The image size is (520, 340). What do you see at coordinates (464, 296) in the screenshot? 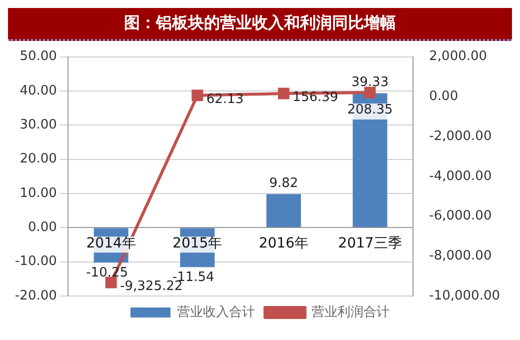
I see `y2-tick-label: -10,000.00` at bounding box center [464, 296].